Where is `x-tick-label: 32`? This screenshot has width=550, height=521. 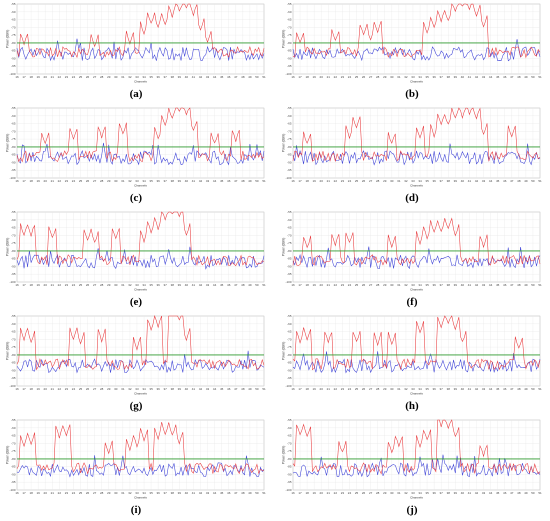
x-tick-label: 32 is located at coordinates (406, 285).